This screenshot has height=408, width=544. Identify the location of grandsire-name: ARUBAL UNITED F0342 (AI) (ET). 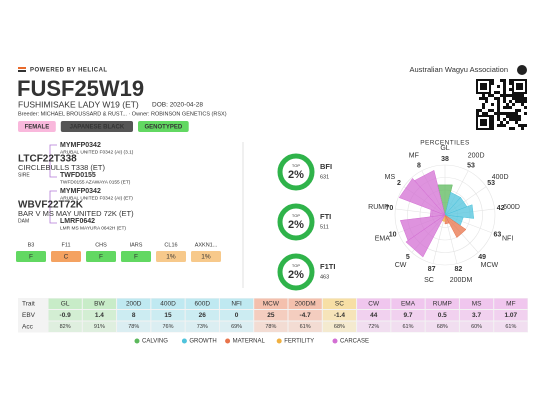
(96, 198).